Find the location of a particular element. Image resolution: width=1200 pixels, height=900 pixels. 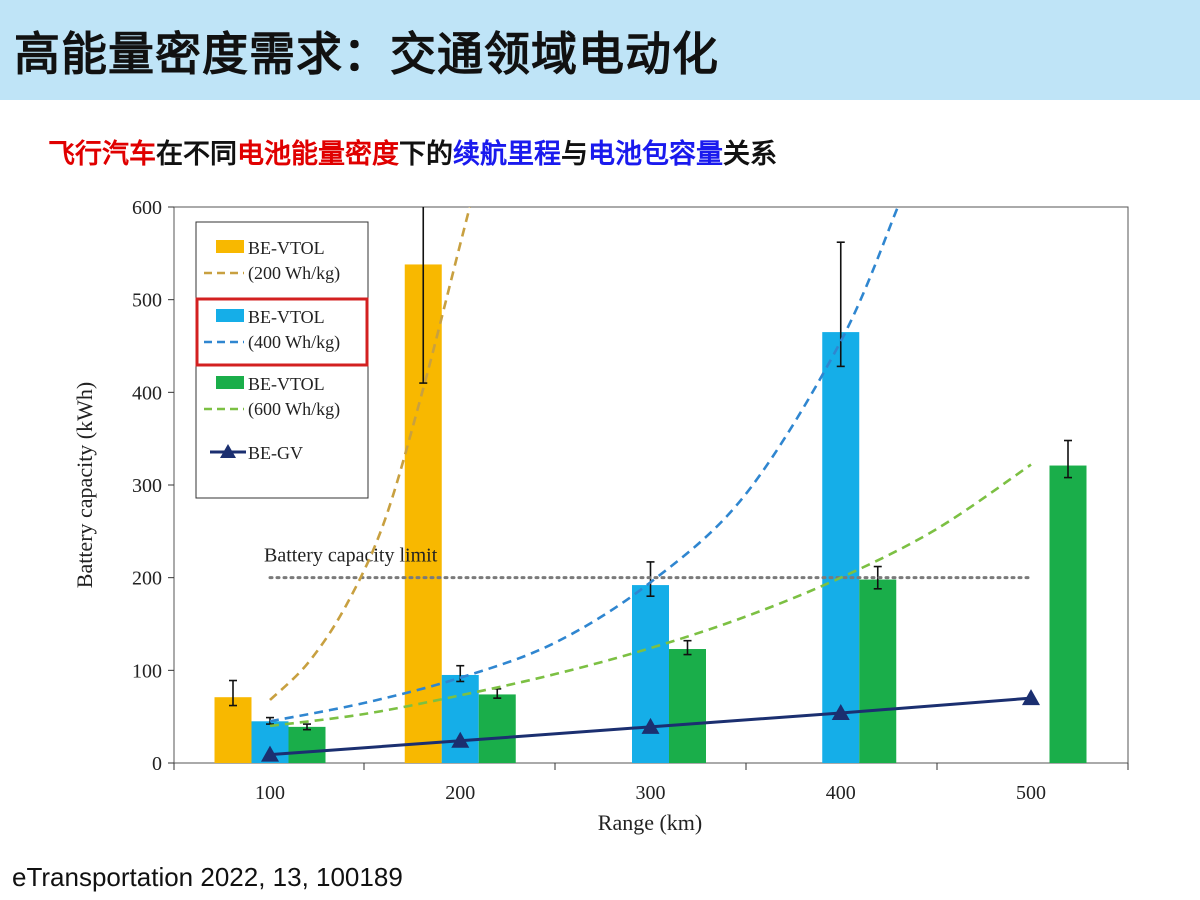

y-tick-label: 100 is located at coordinates (147, 671).